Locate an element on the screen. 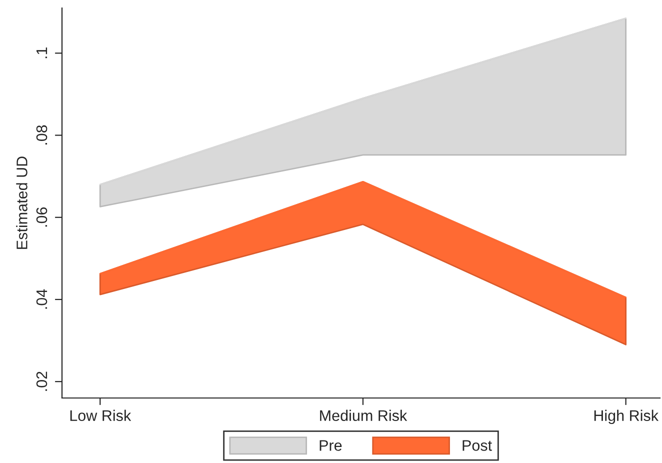 Image resolution: width=662 pixels, height=463 pixels. x-tick-label: Low Risk is located at coordinates (101, 416).